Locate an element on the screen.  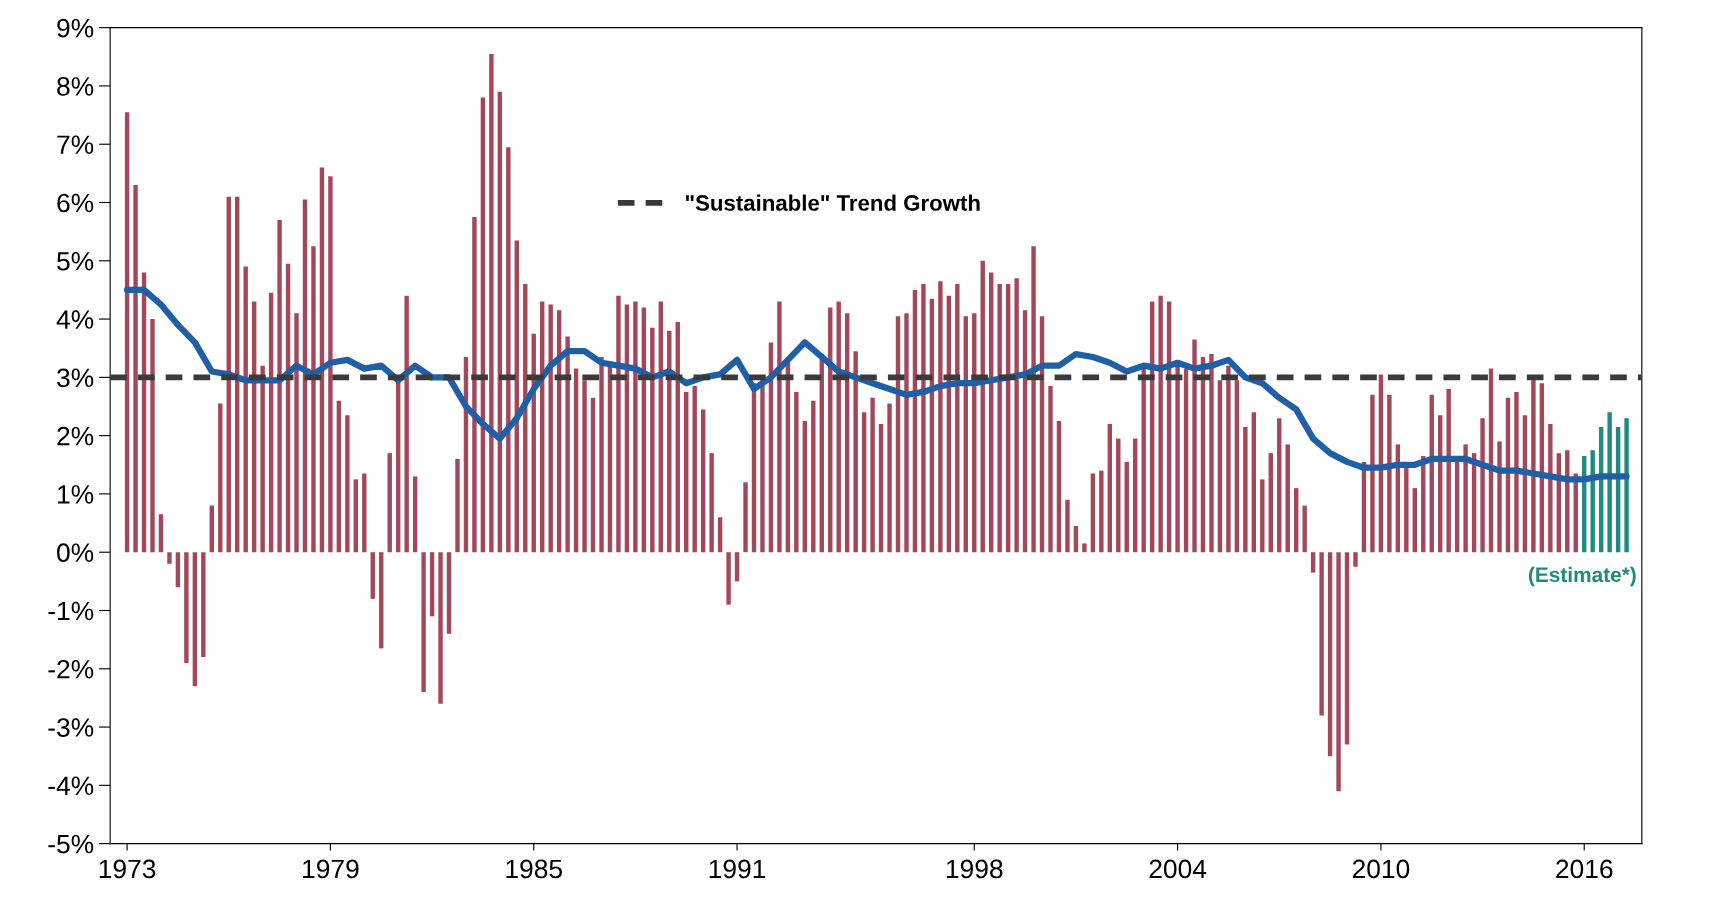
y-tick-label: -5% is located at coordinates (71, 844).